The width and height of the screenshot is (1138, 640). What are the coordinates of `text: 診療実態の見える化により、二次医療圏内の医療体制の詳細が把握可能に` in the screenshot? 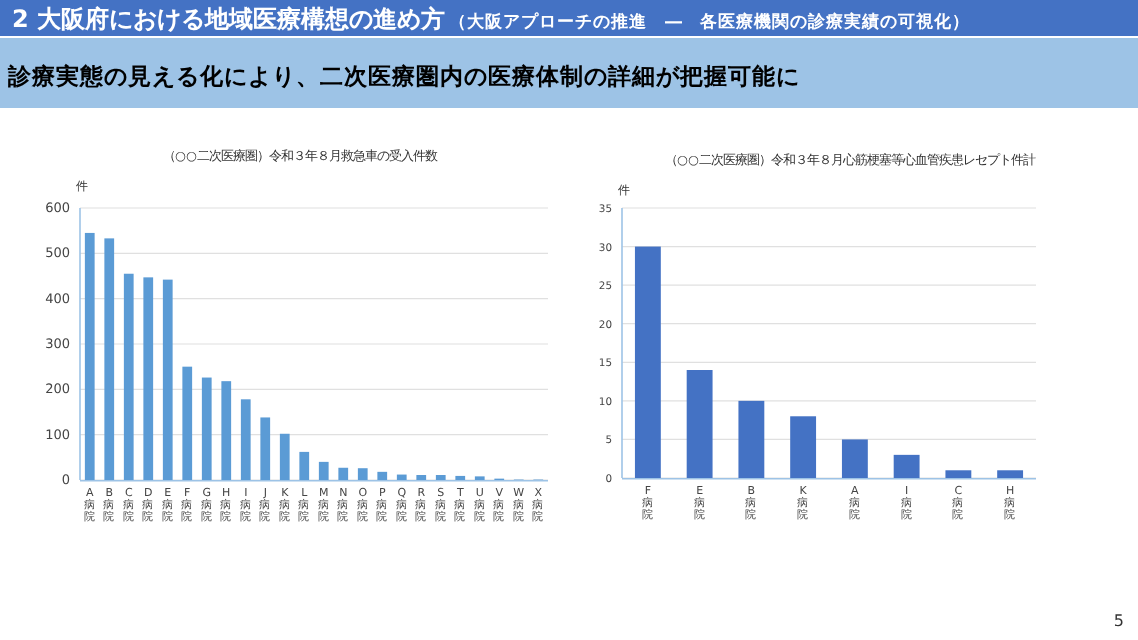 It's located at (403, 76).